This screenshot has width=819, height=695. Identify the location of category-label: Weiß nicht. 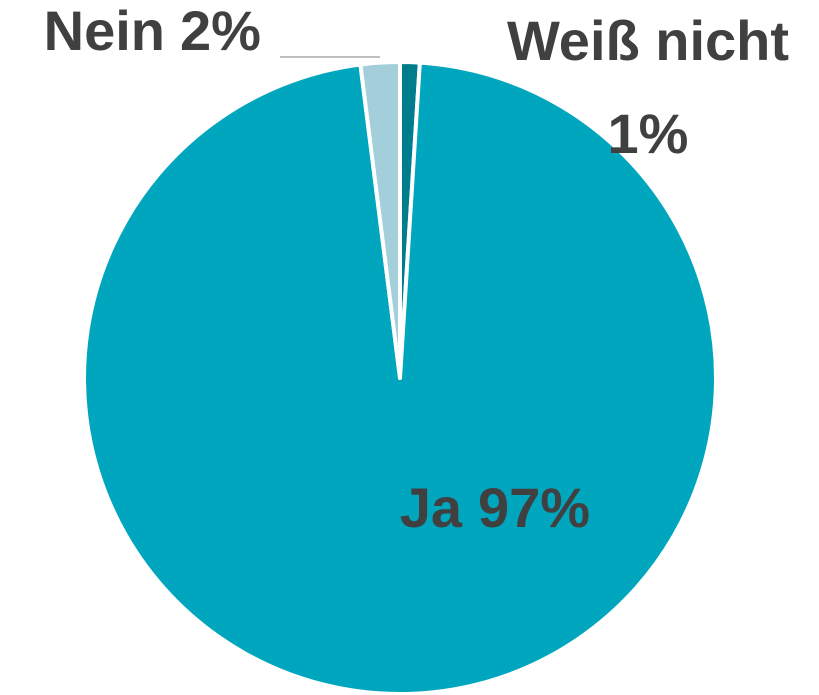
(648, 40).